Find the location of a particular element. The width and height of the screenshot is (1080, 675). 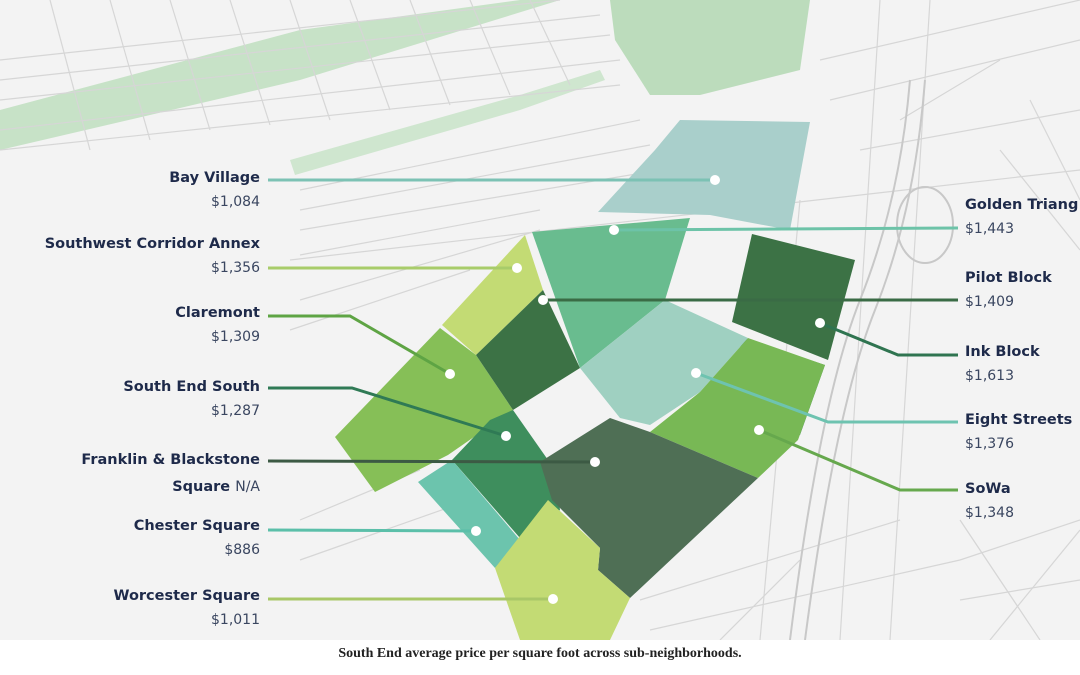

region-south-end-south is located at coordinates (506, 474).